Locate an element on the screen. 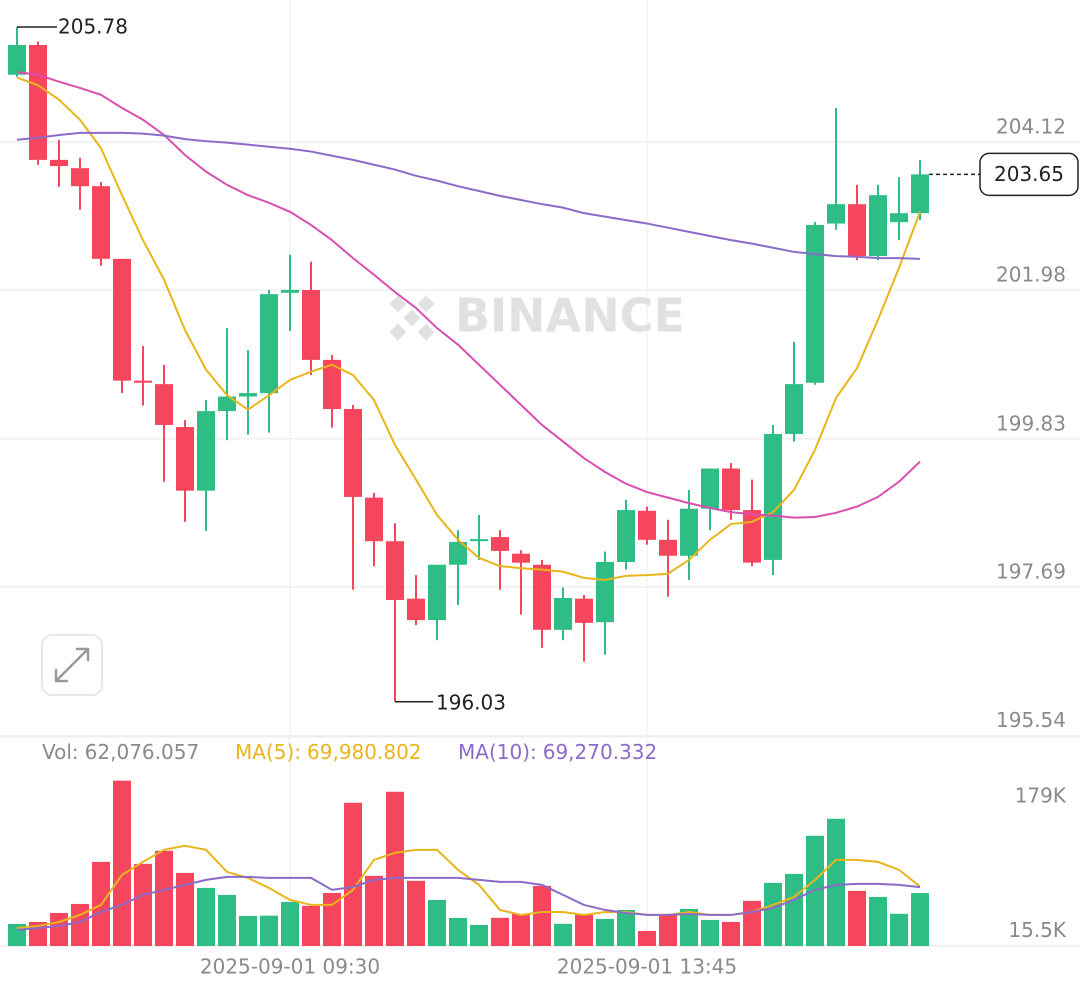 The width and height of the screenshot is (1080, 984). x-tick-label: 2025-09-01 13:45 is located at coordinates (647, 967).